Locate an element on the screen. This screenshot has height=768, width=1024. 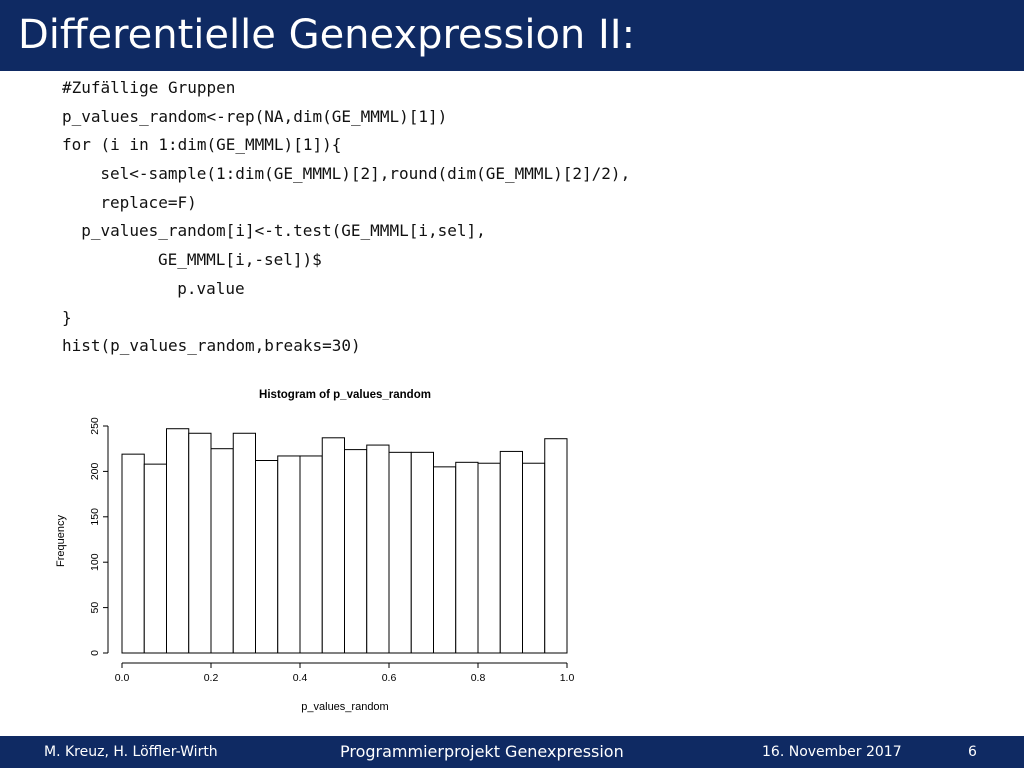
title-bar: Differentielle Genexpression II: is located at coordinates (512, 35).